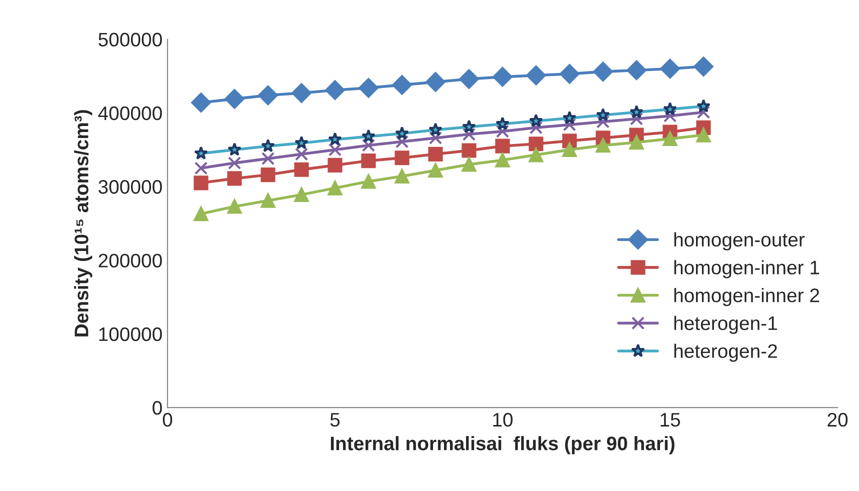  What do you see at coordinates (157, 408) in the screenshot?
I see `y-tick-label: 0` at bounding box center [157, 408].